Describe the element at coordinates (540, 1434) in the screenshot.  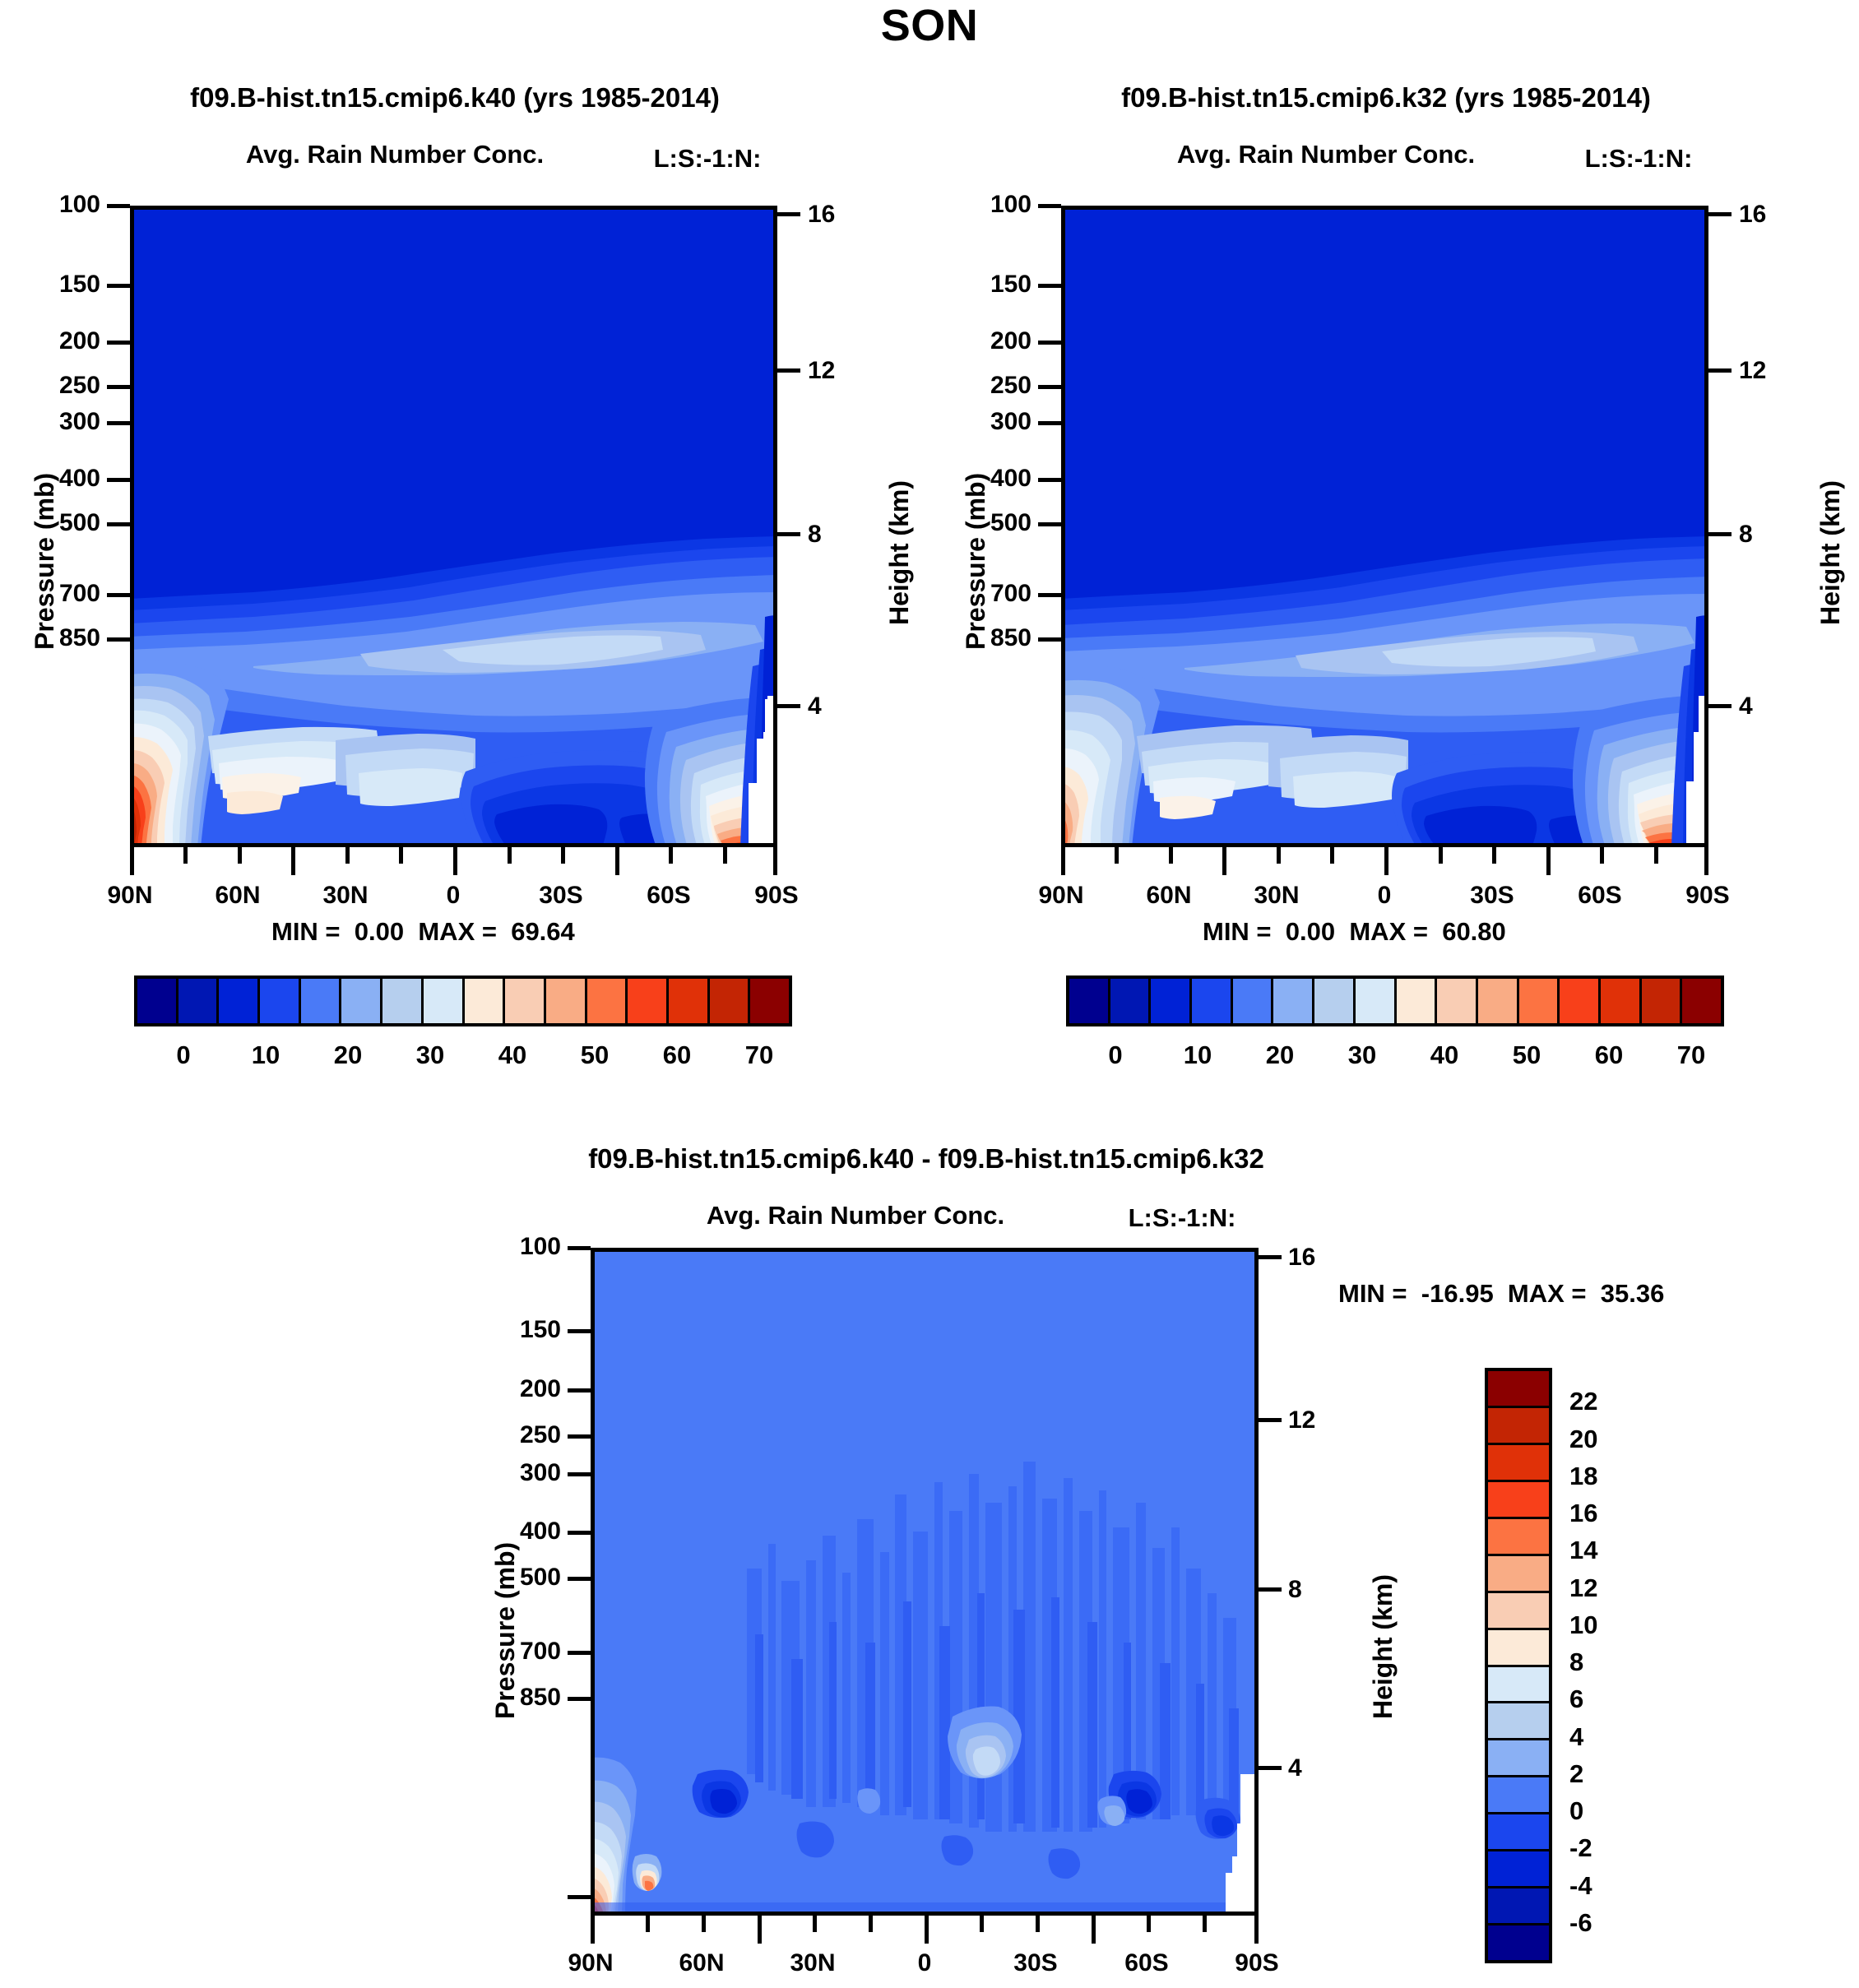
I see `y-tick-label-250-b: 250` at that location.